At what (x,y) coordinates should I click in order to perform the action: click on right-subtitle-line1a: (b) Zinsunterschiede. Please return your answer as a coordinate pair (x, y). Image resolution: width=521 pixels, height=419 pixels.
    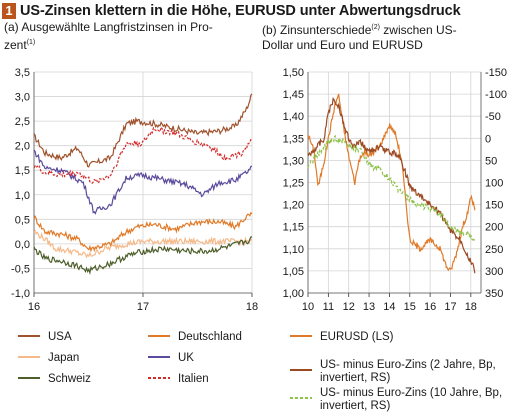
    Looking at the image, I should click on (317, 30).